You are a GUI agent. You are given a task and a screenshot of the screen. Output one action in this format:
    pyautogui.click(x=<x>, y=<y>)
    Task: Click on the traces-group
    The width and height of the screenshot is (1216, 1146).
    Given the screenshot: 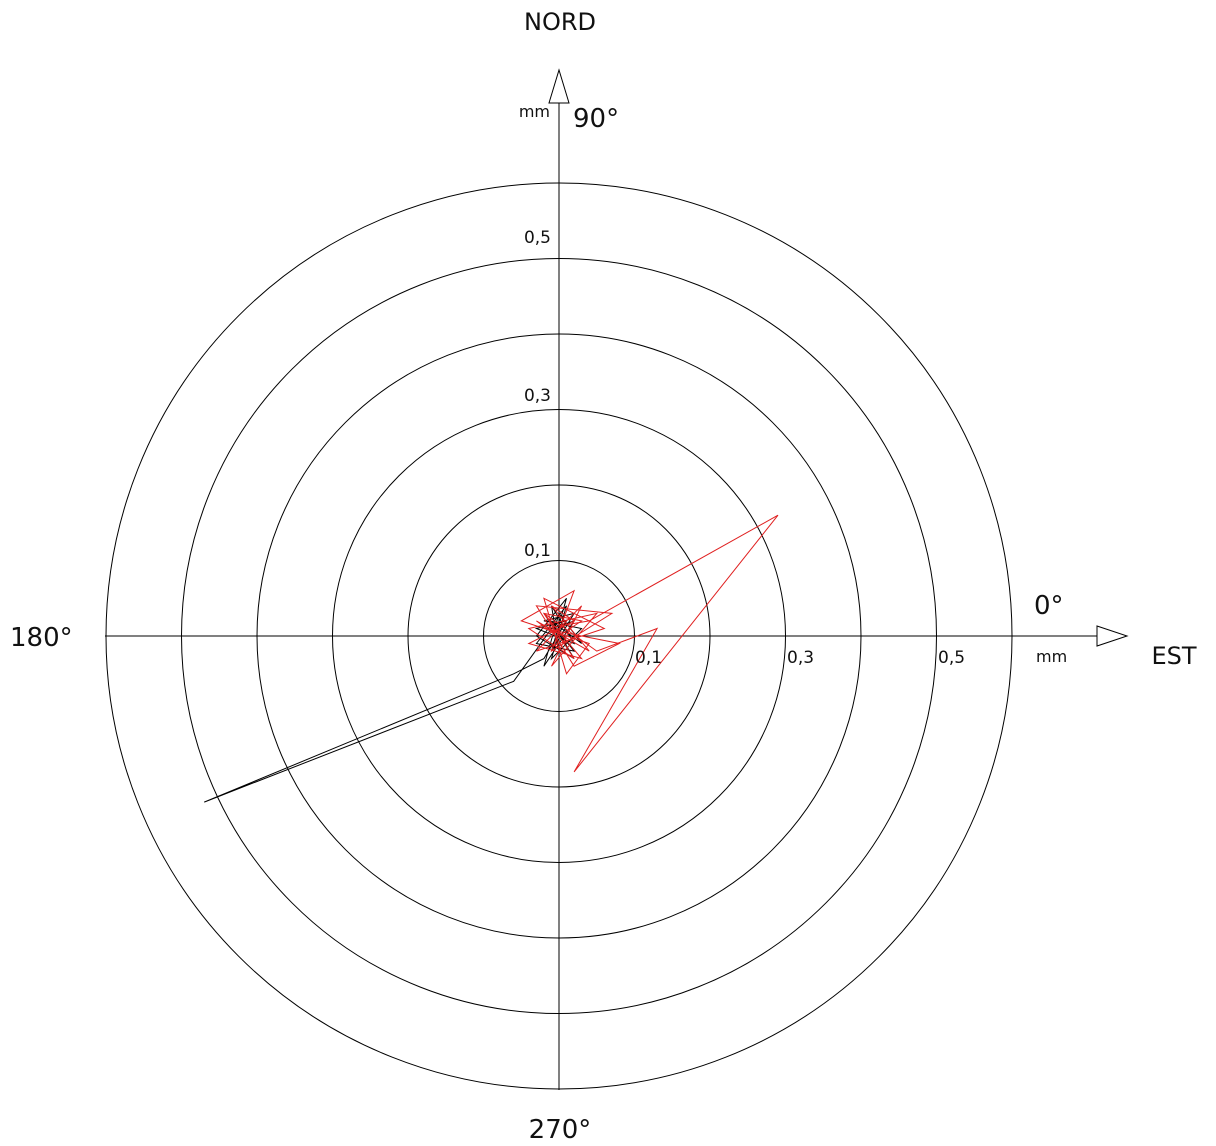 What is the action you would take?
    pyautogui.click(x=491, y=658)
    